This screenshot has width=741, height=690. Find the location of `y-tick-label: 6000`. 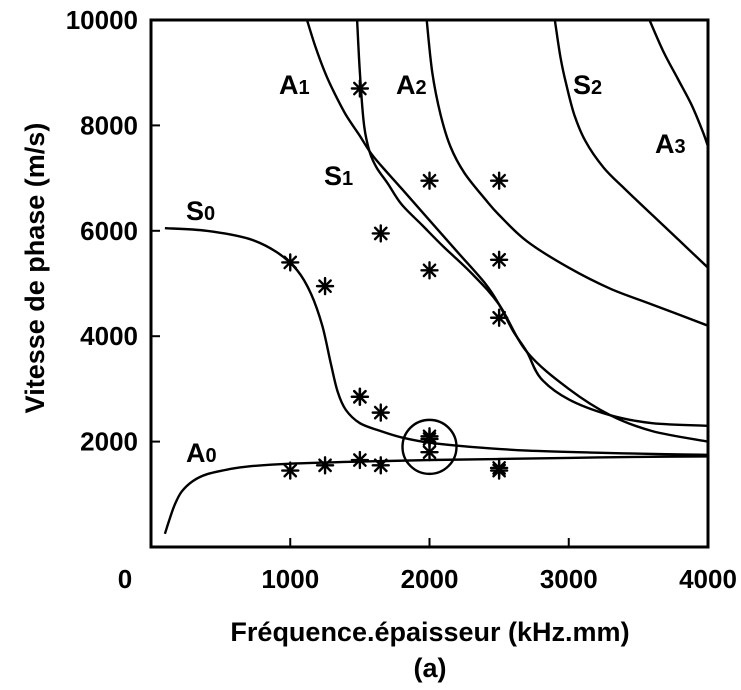

y-tick-label: 6000 is located at coordinates (109, 231).